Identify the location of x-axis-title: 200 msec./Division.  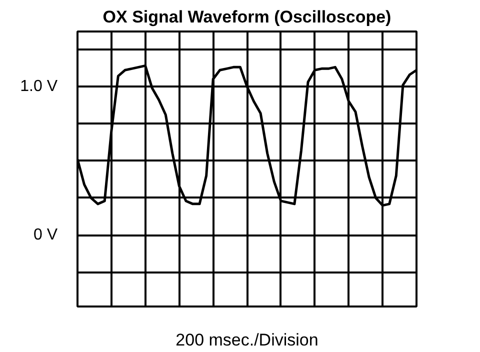
(247, 340).